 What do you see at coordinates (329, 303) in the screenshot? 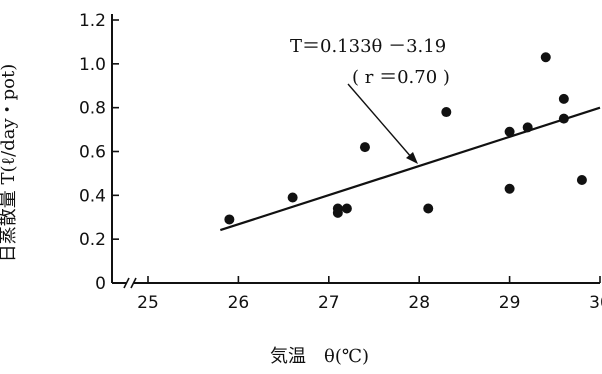
I see `x-tick-label: 27` at bounding box center [329, 303].